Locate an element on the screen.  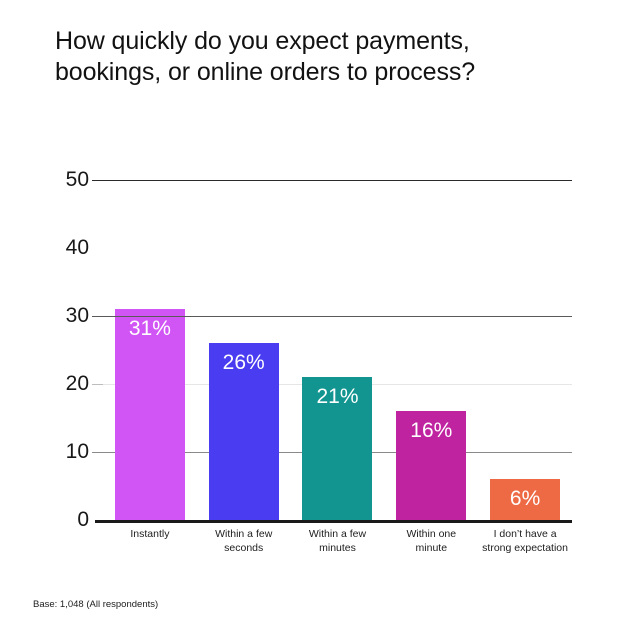
bar: 21% is located at coordinates (337, 448).